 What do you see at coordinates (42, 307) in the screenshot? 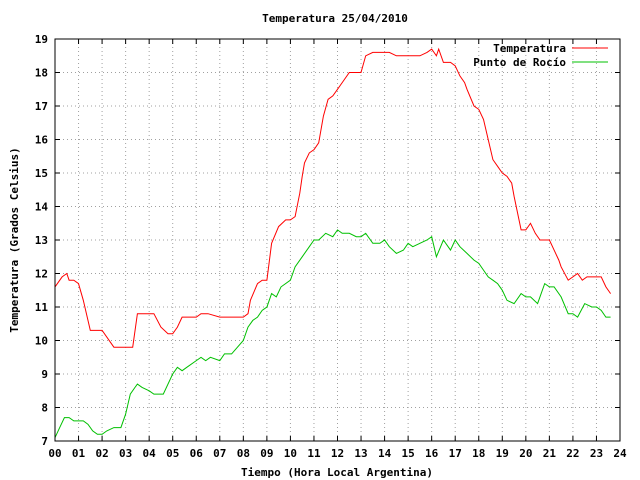
I see `y-tick-label: 11` at bounding box center [42, 307].